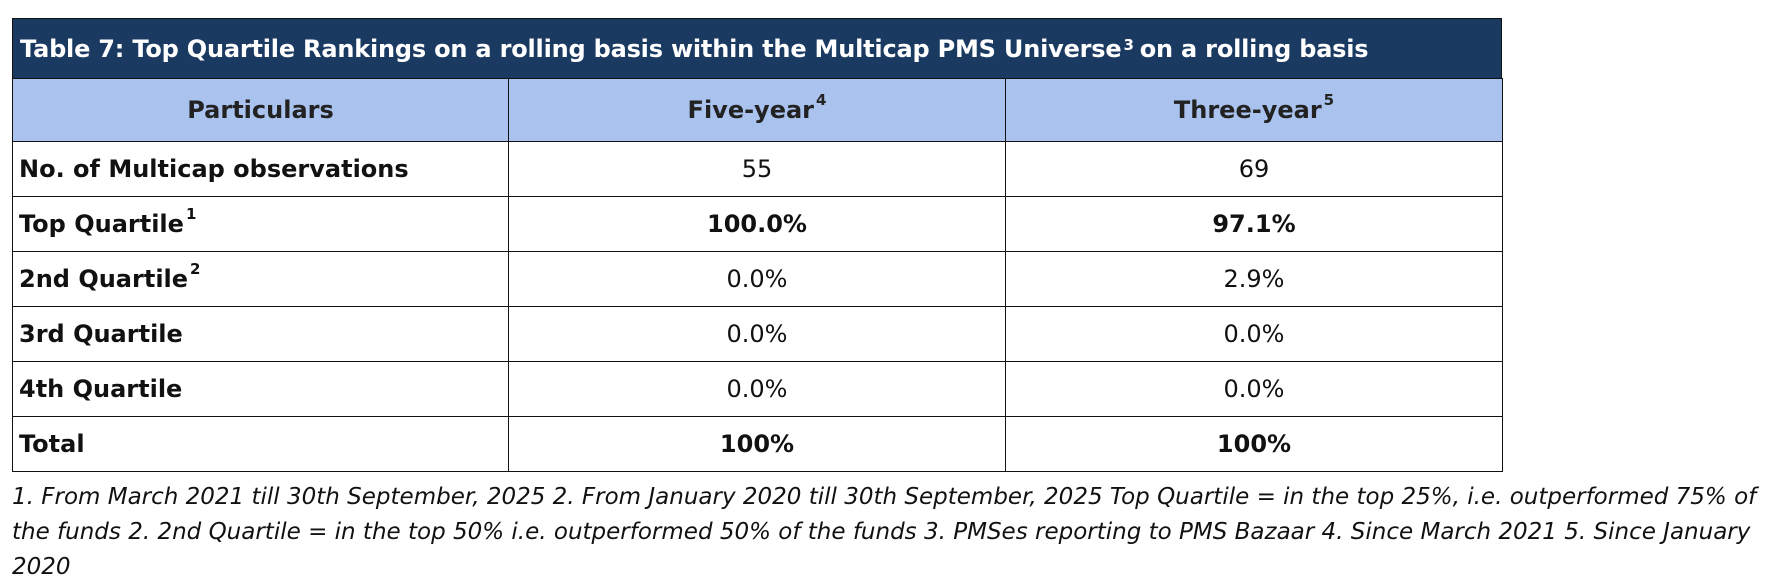 The height and width of the screenshot is (585, 1790). I want to click on table-row: 4th Quartile 0.0% 0.0%, so click(757, 389).